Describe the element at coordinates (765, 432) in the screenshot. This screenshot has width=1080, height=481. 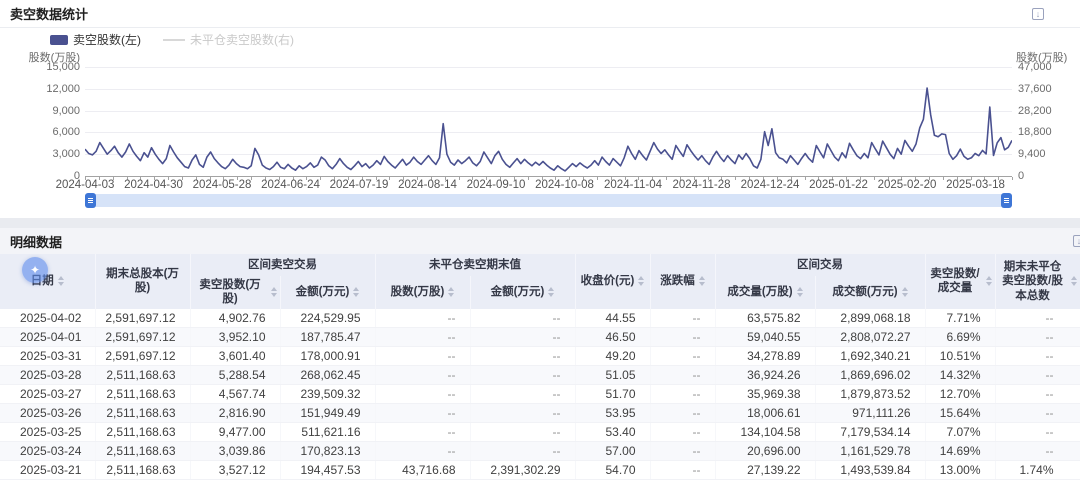
I see `cell: 134,104.58` at that location.